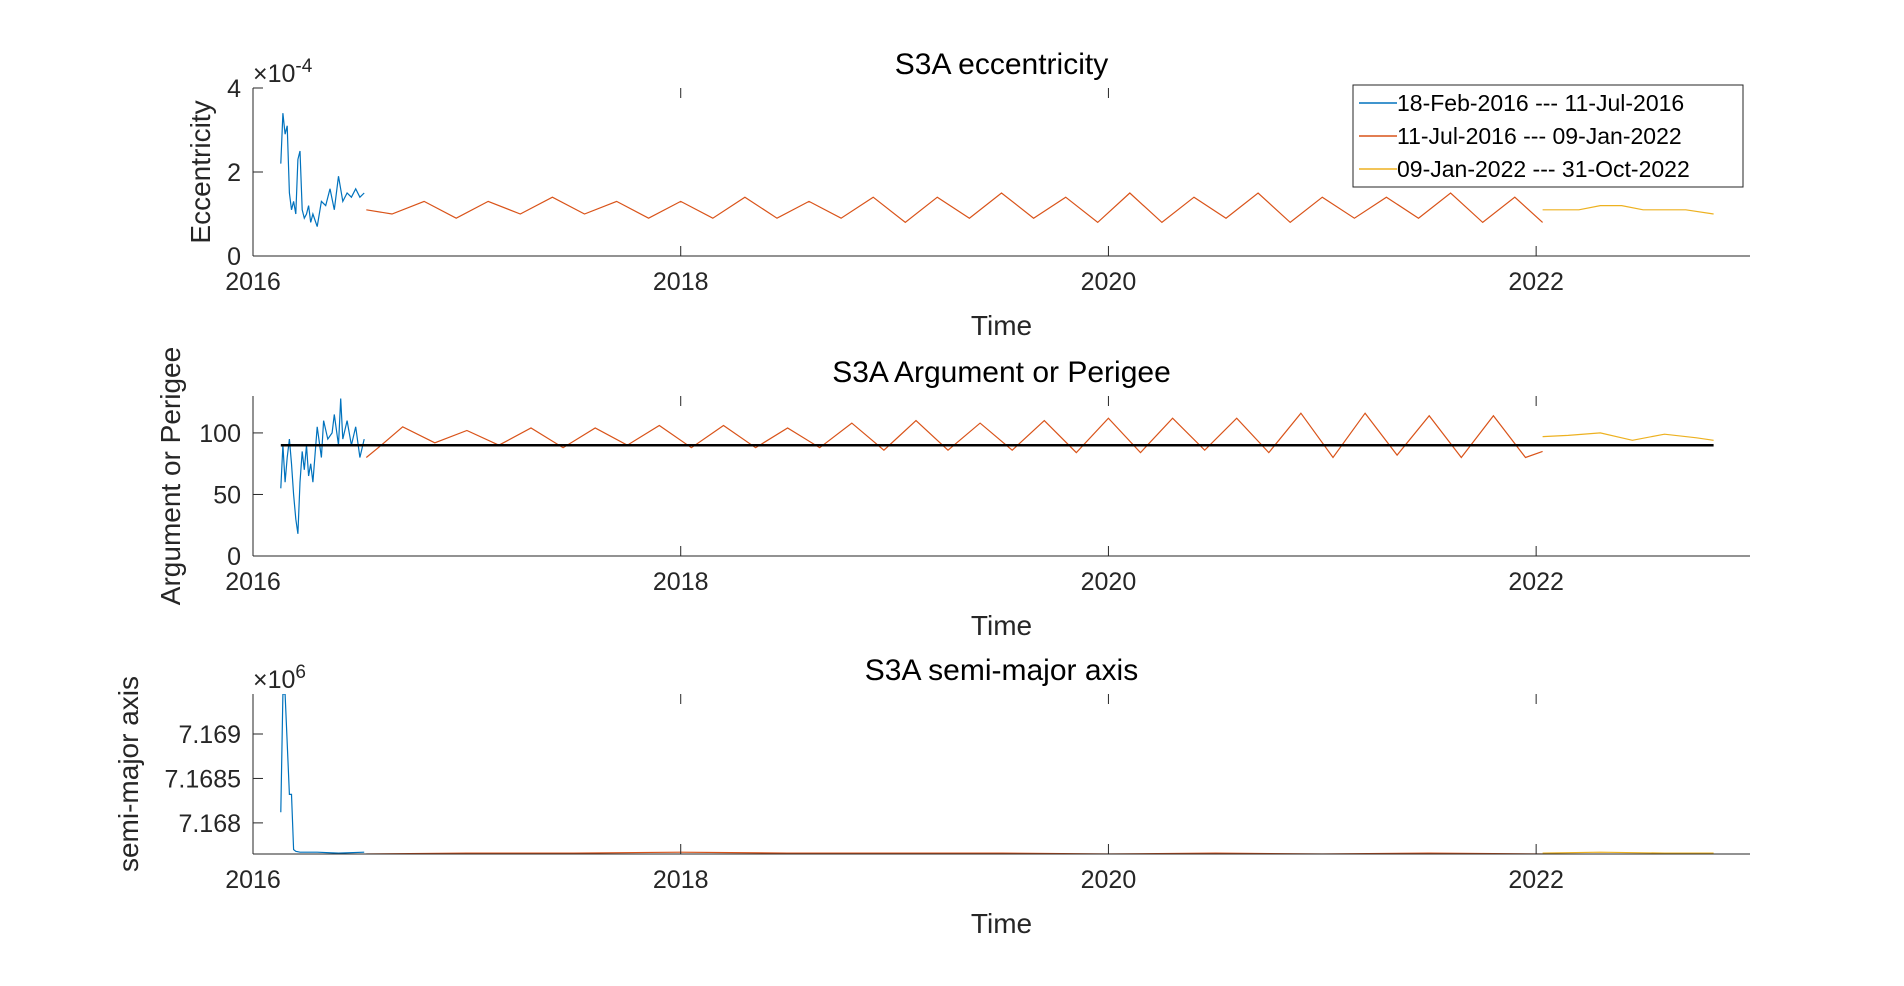 This screenshot has height=986, width=1904. What do you see at coordinates (1539, 136) in the screenshot?
I see `legend-entry: 11-Jul-2016 --- 09-Jan-2022` at bounding box center [1539, 136].